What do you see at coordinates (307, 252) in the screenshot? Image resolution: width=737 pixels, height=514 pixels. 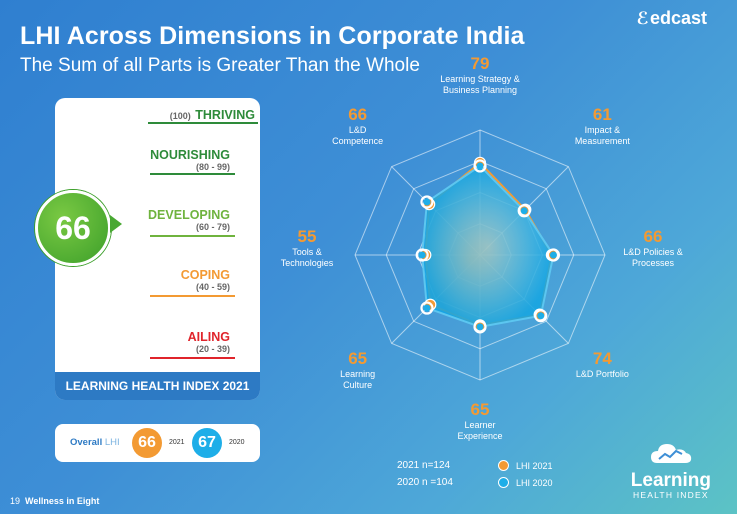 I see `radar-axis-name: Tools &` at bounding box center [307, 252].